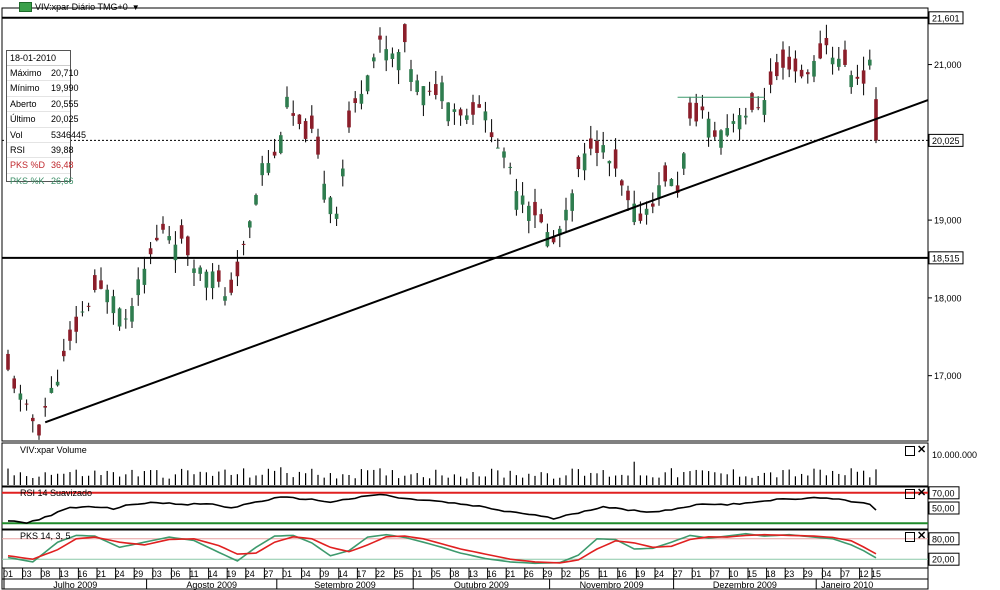 Image resolution: width=1000 pixels, height=590 pixels. What do you see at coordinates (8, 574) in the screenshot?
I see `day-tick-label: 01` at bounding box center [8, 574].